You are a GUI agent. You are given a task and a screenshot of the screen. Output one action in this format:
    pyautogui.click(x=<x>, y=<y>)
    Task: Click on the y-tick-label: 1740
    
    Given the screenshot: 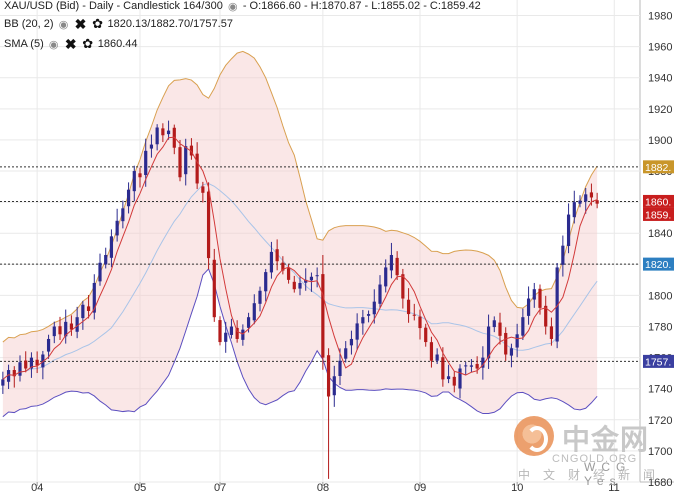 What is the action you would take?
    pyautogui.click(x=660, y=390)
    